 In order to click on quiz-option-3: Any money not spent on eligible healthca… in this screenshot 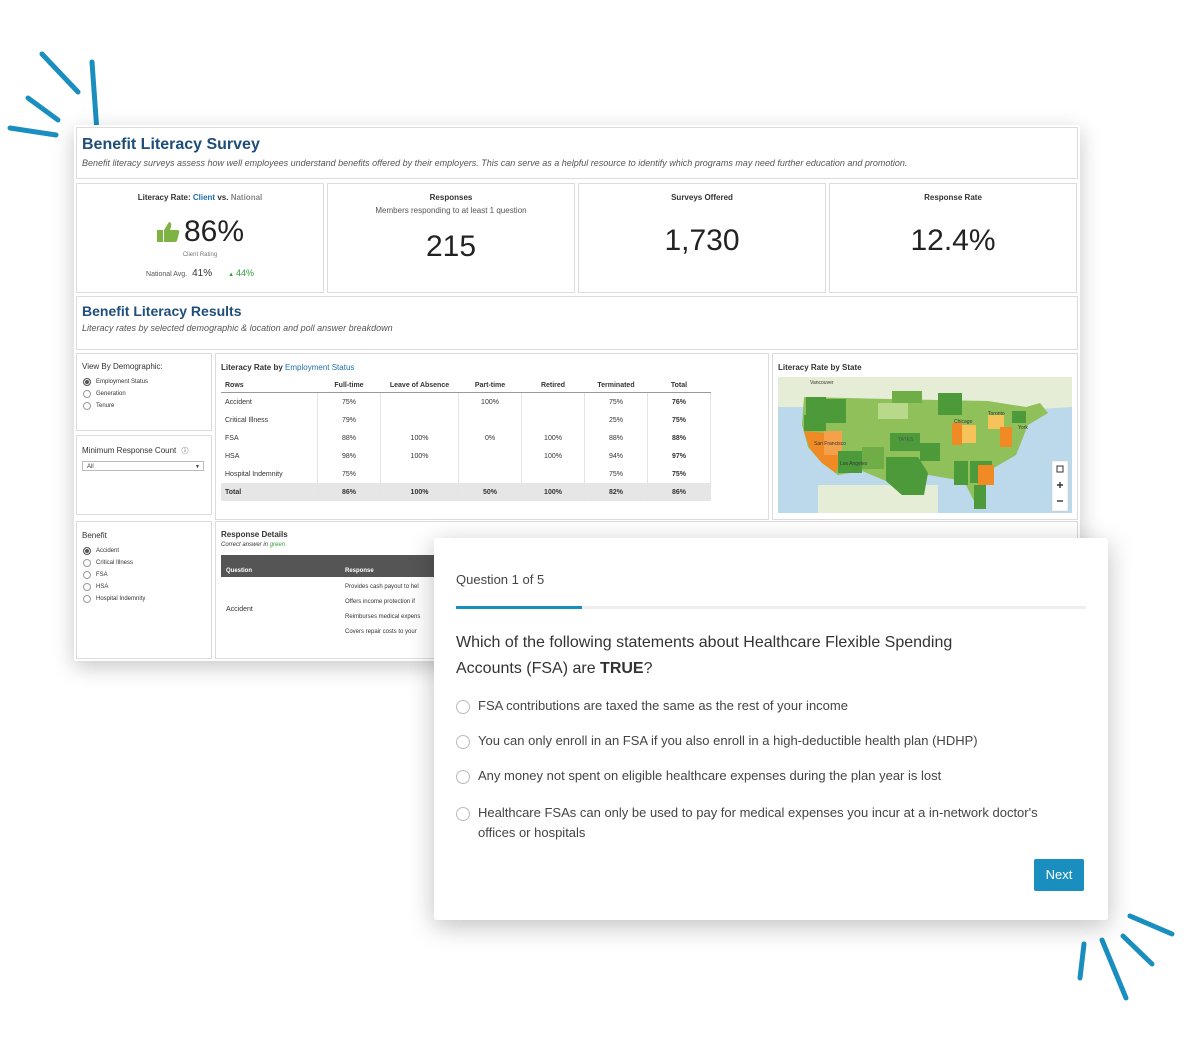, I will do `click(698, 776)`.